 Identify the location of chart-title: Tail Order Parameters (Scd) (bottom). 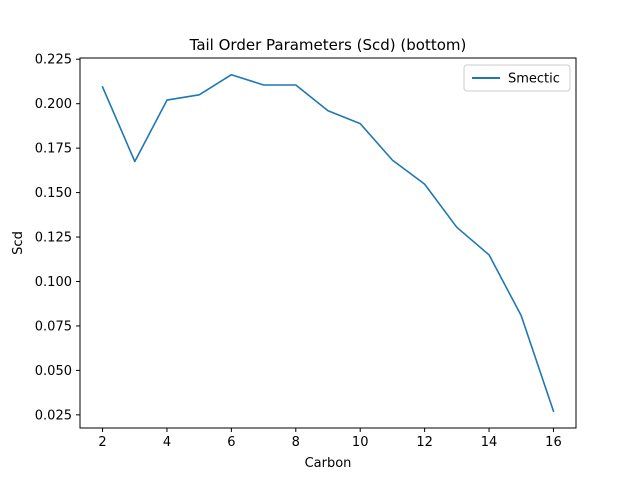
(328, 45).